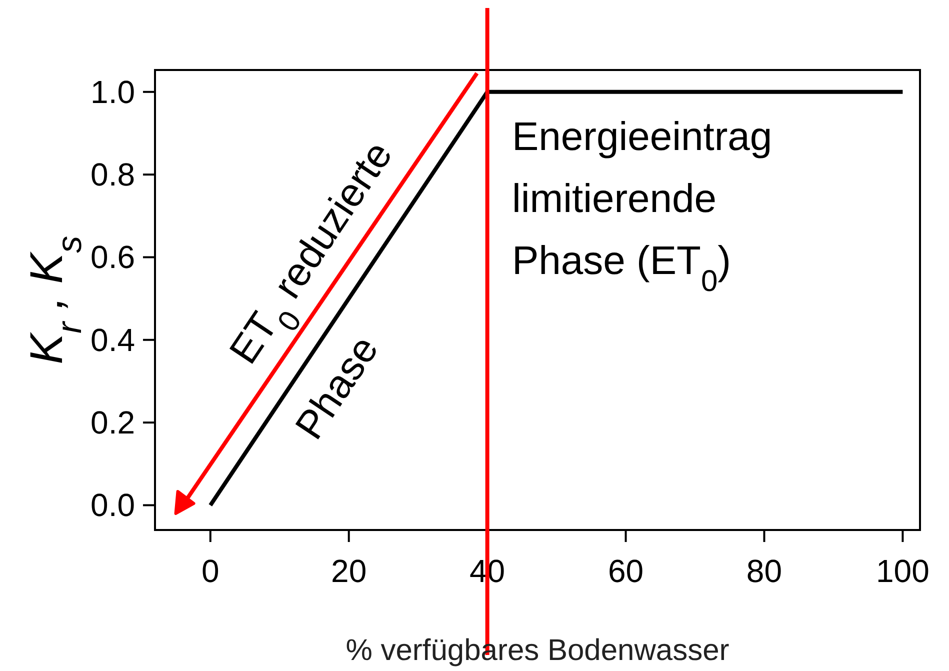  Describe the element at coordinates (764, 571) in the screenshot. I see `x-tick-label: 80` at that location.